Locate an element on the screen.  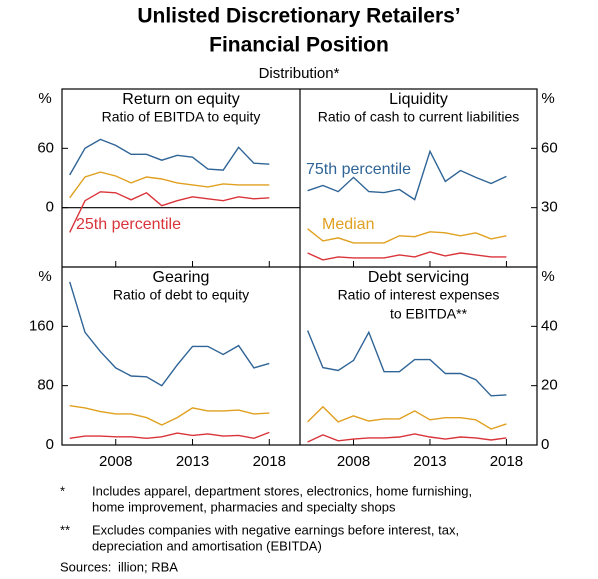
chart-title: Financial Position is located at coordinates (299, 45).